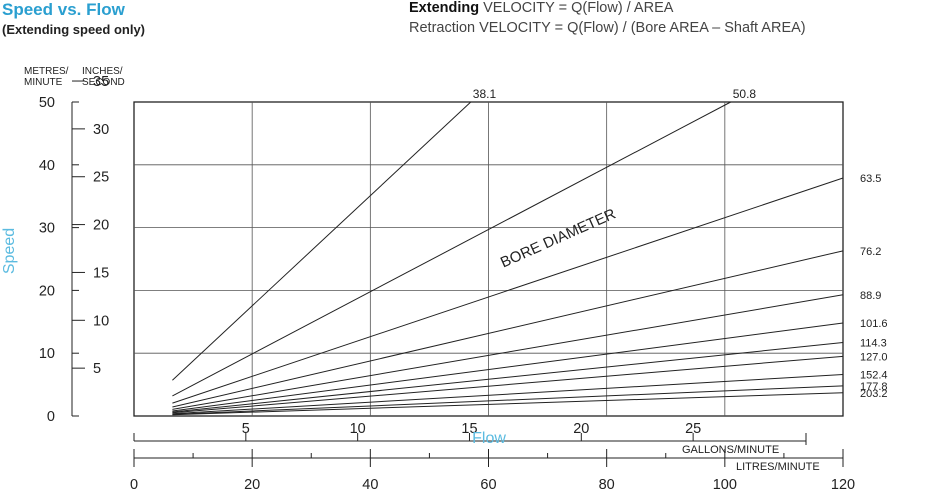 The height and width of the screenshot is (504, 942). Describe the element at coordinates (74, 29) in the screenshot. I see `chart-subtitle: (Extending speed only)` at that location.